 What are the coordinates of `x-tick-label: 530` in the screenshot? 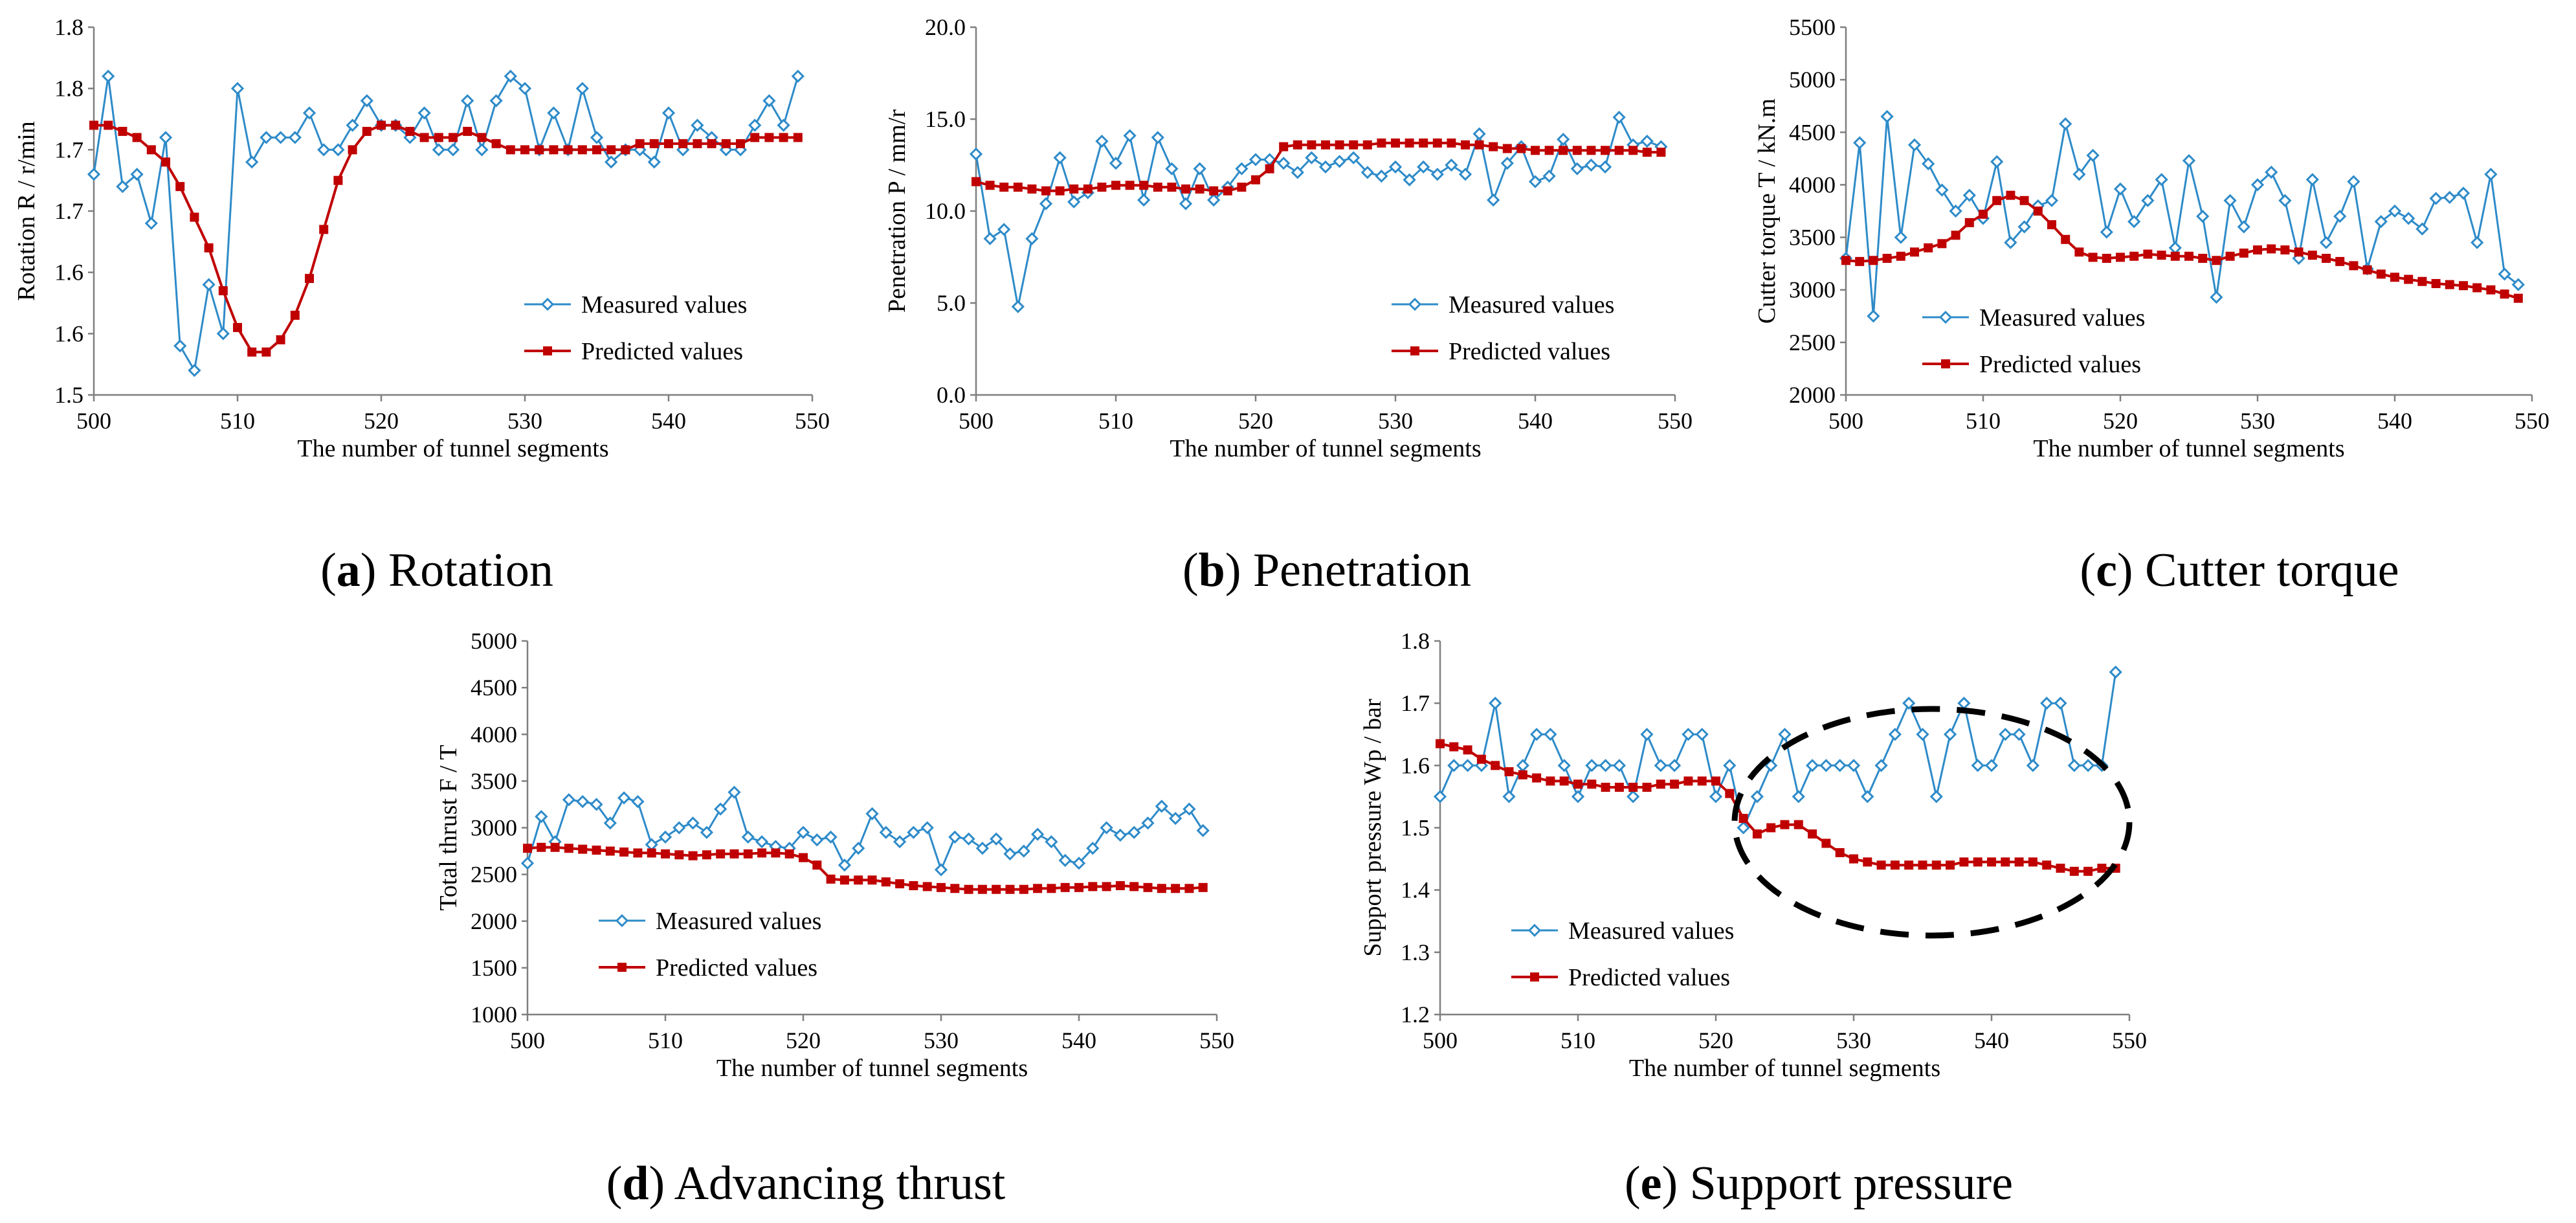 It's located at (1395, 421).